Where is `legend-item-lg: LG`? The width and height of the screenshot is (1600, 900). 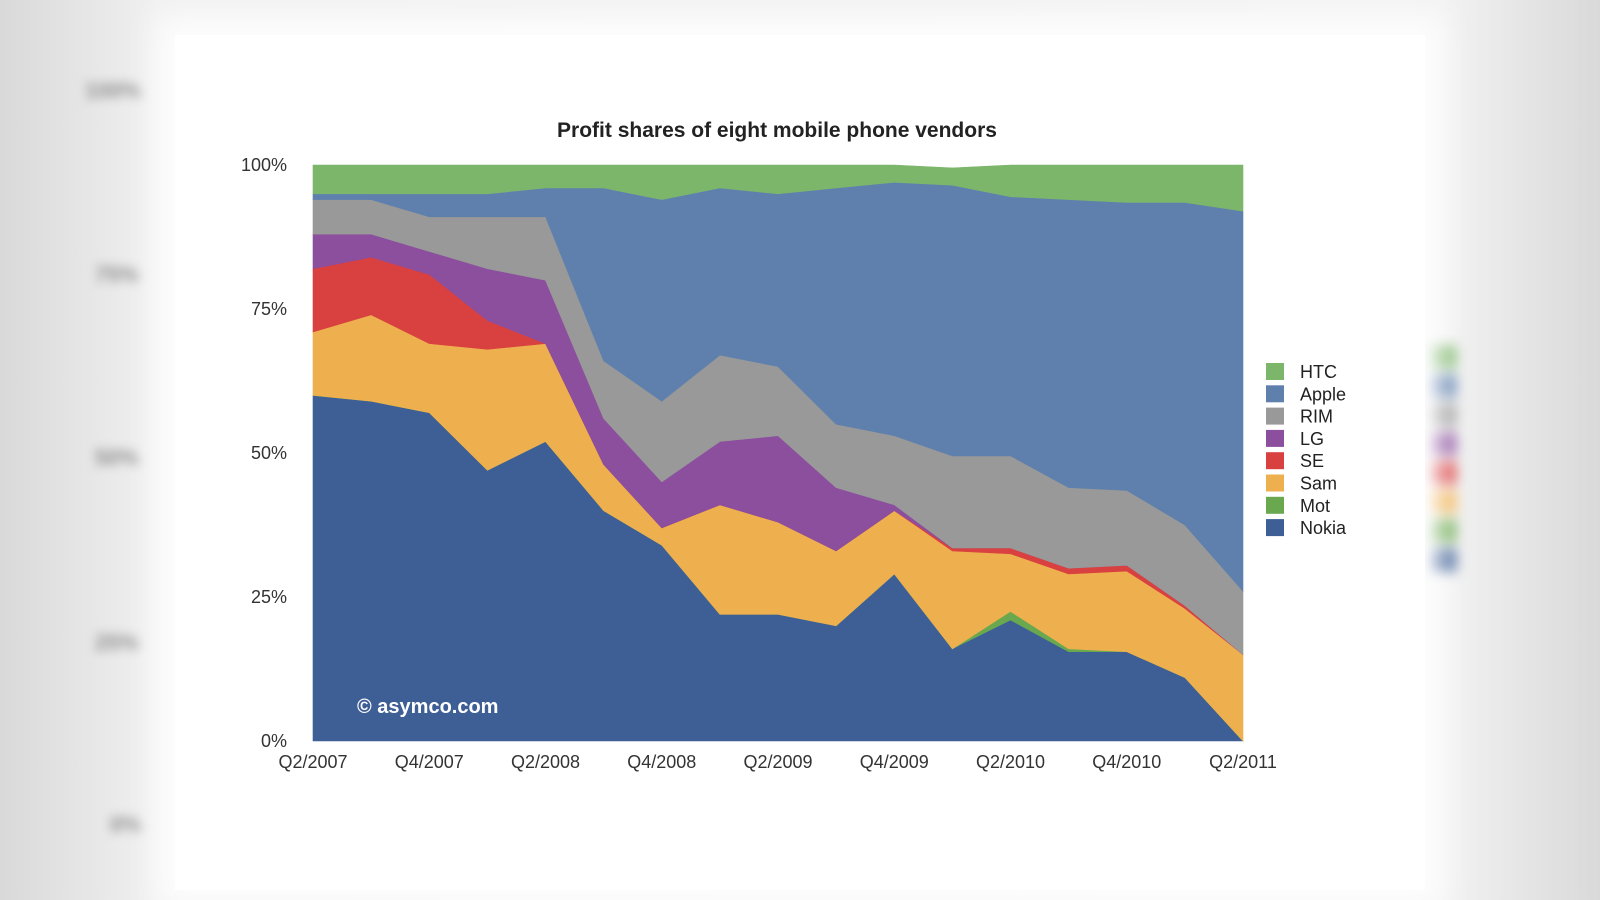 legend-item-lg: LG is located at coordinates (1295, 439).